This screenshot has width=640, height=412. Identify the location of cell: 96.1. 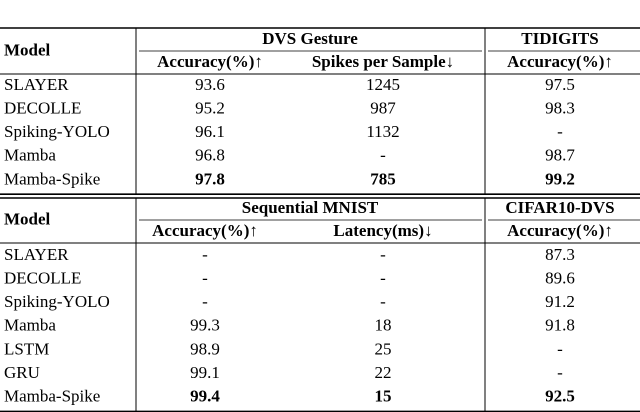
(210, 131).